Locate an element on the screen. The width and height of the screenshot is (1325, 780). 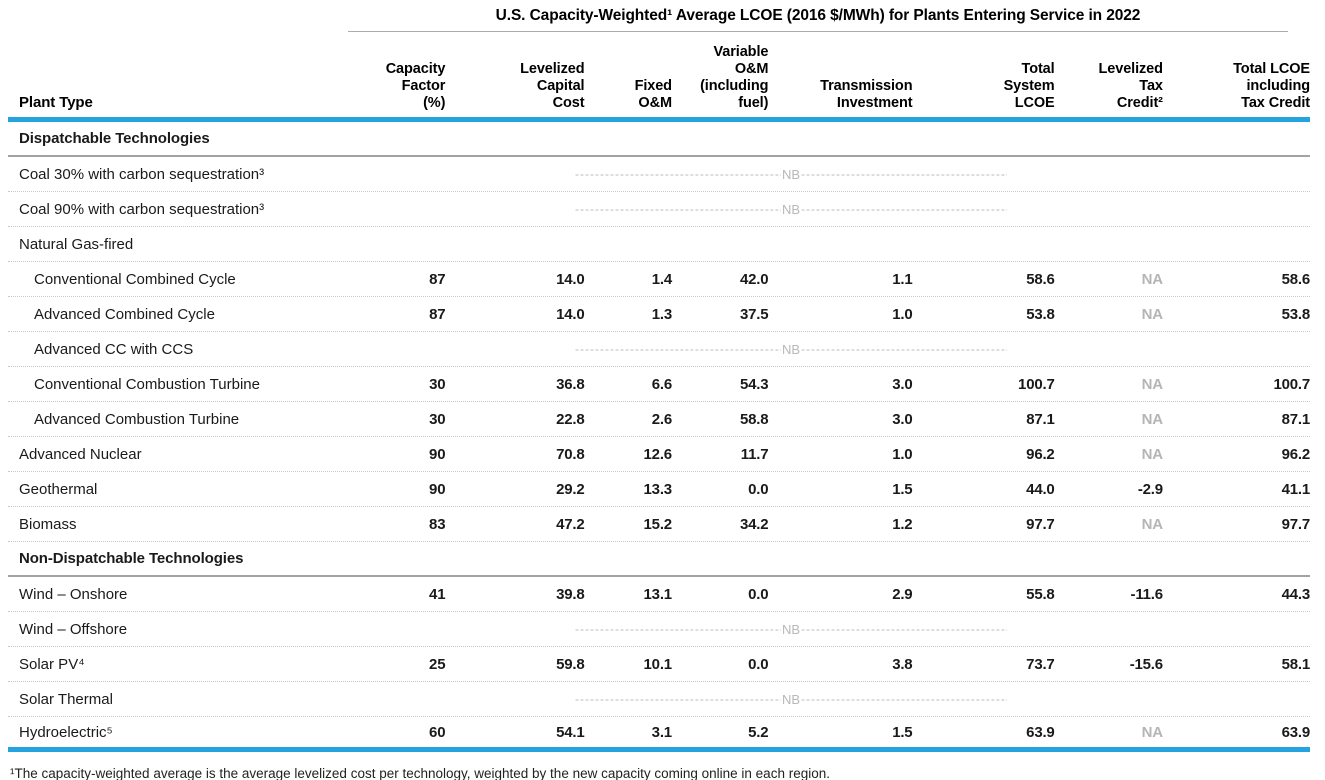
value-cell-fixed-om: 1.3 is located at coordinates (661, 314).